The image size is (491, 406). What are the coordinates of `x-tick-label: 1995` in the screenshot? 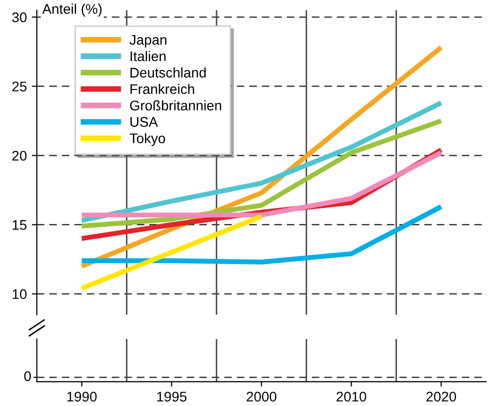 It's located at (171, 397).